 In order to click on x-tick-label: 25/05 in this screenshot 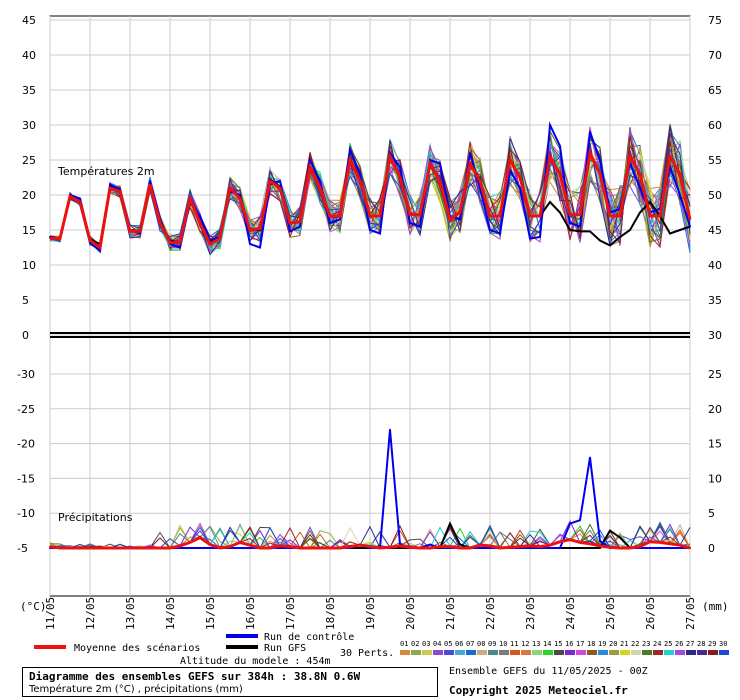, I will do `click(610, 613)`.